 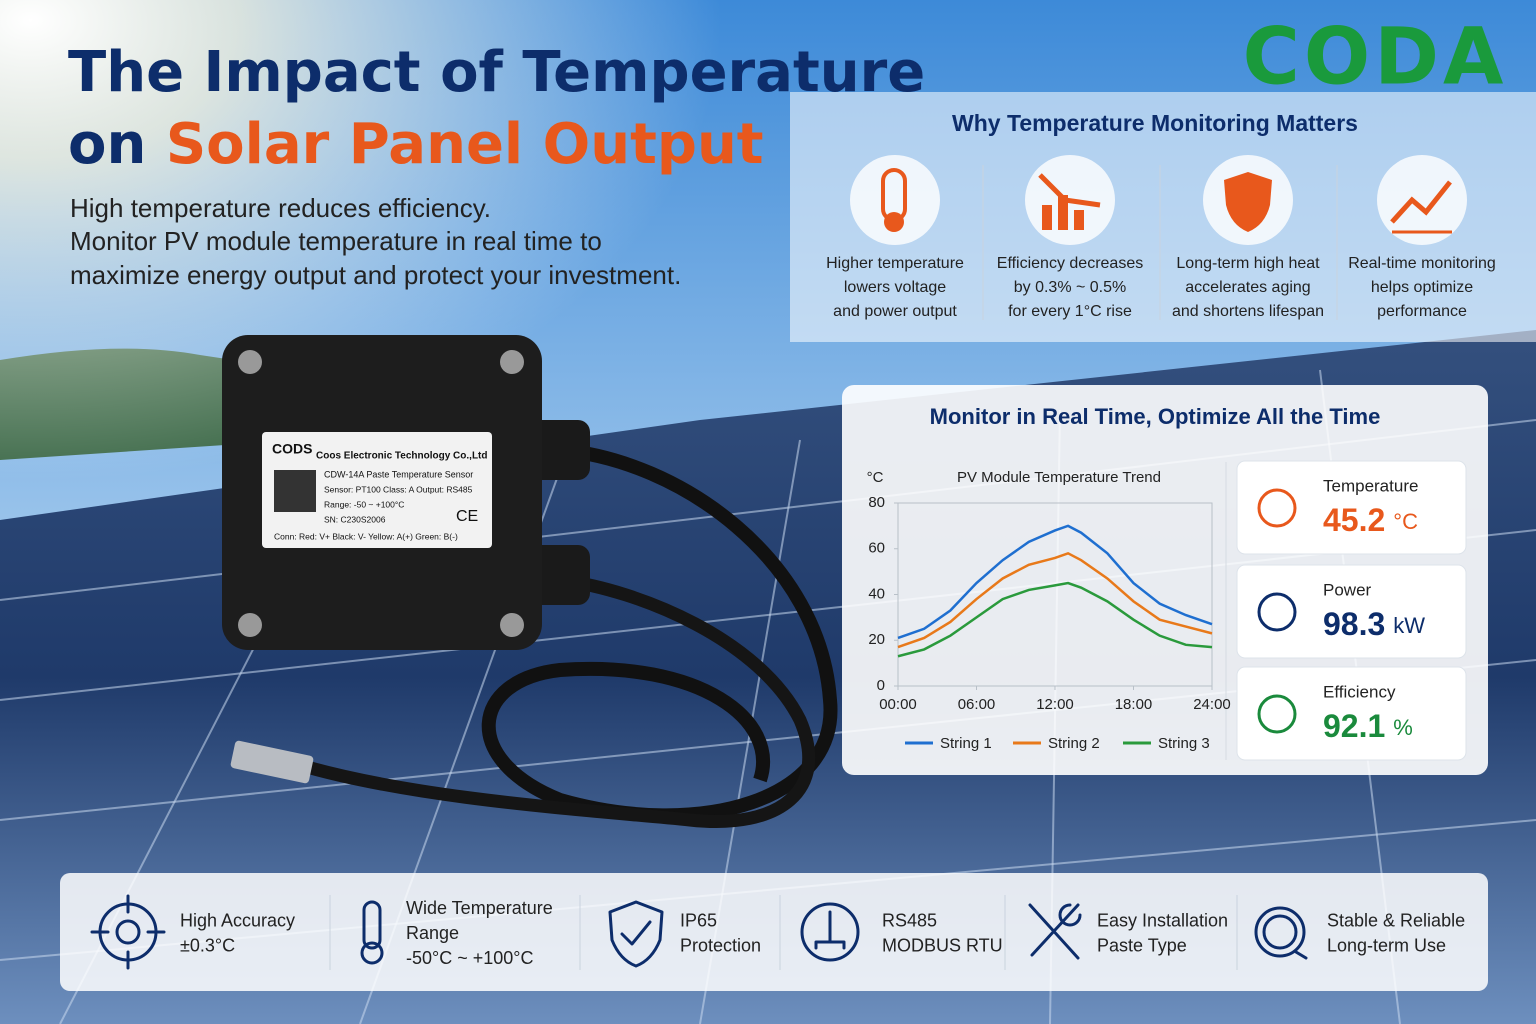 What do you see at coordinates (942, 945) in the screenshot?
I see `feature-text: MODBUS RTU` at bounding box center [942, 945].